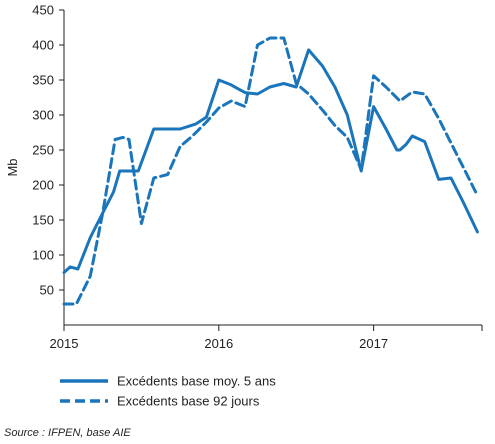 The width and height of the screenshot is (495, 444). What do you see at coordinates (196, 381) in the screenshot?
I see `legend-label: Excédents base moy. 5 ans` at bounding box center [196, 381].